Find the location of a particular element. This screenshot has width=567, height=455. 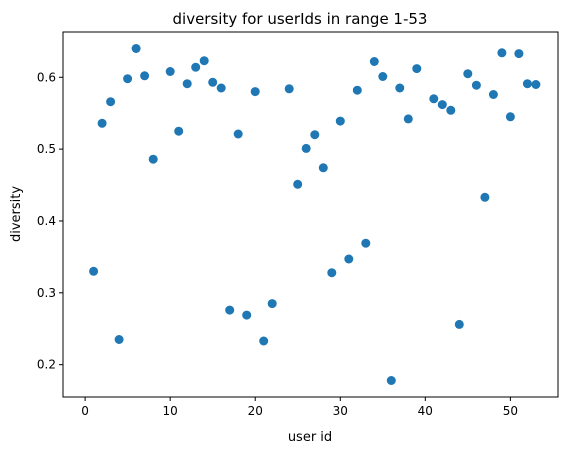

x-tick-label: 0 is located at coordinates (85, 411).